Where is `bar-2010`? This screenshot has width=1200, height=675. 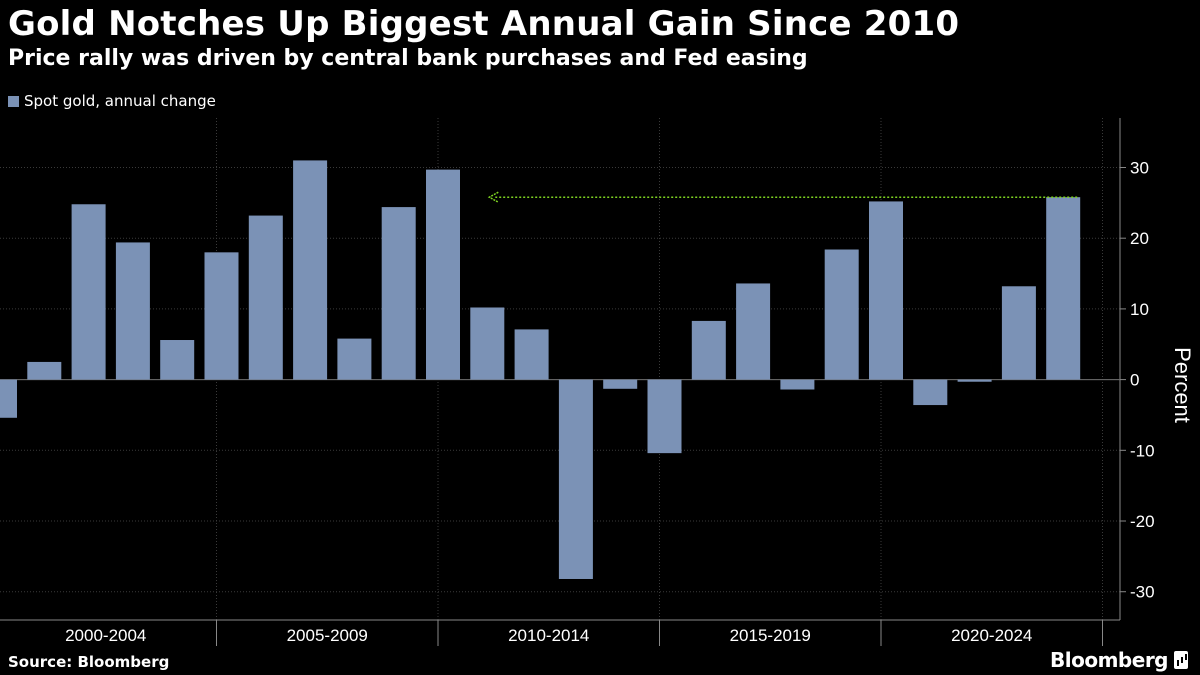 bar-2010 is located at coordinates (443, 274).